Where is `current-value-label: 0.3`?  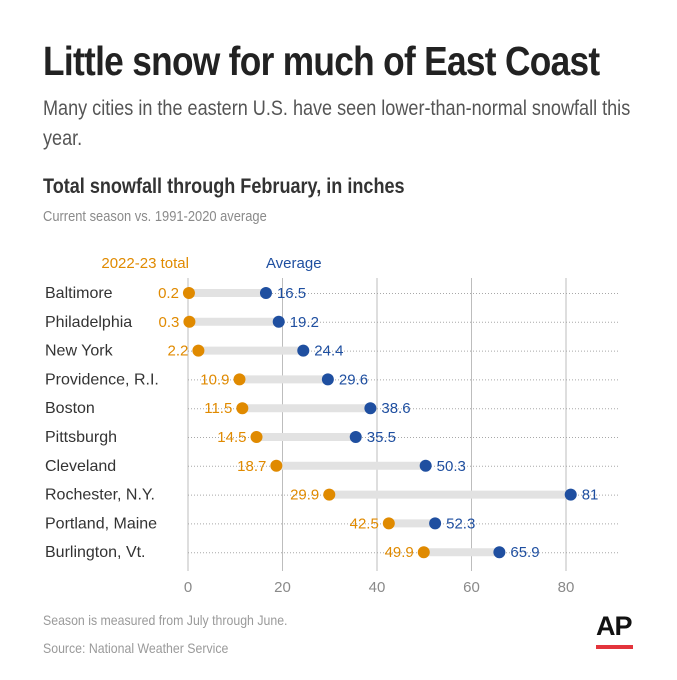 current-value-label: 0.3 is located at coordinates (169, 322).